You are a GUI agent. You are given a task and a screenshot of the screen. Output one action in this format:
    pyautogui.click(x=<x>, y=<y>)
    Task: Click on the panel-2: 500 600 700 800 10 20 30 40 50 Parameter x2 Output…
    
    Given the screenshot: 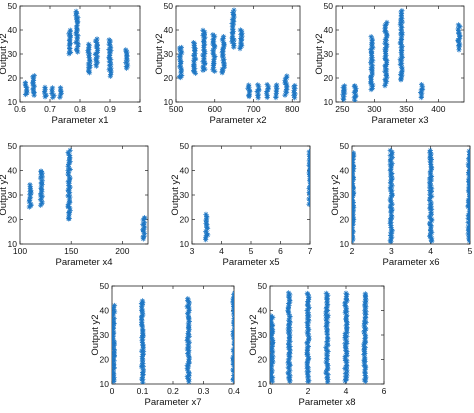 What is the action you would take?
    pyautogui.click(x=227, y=63)
    